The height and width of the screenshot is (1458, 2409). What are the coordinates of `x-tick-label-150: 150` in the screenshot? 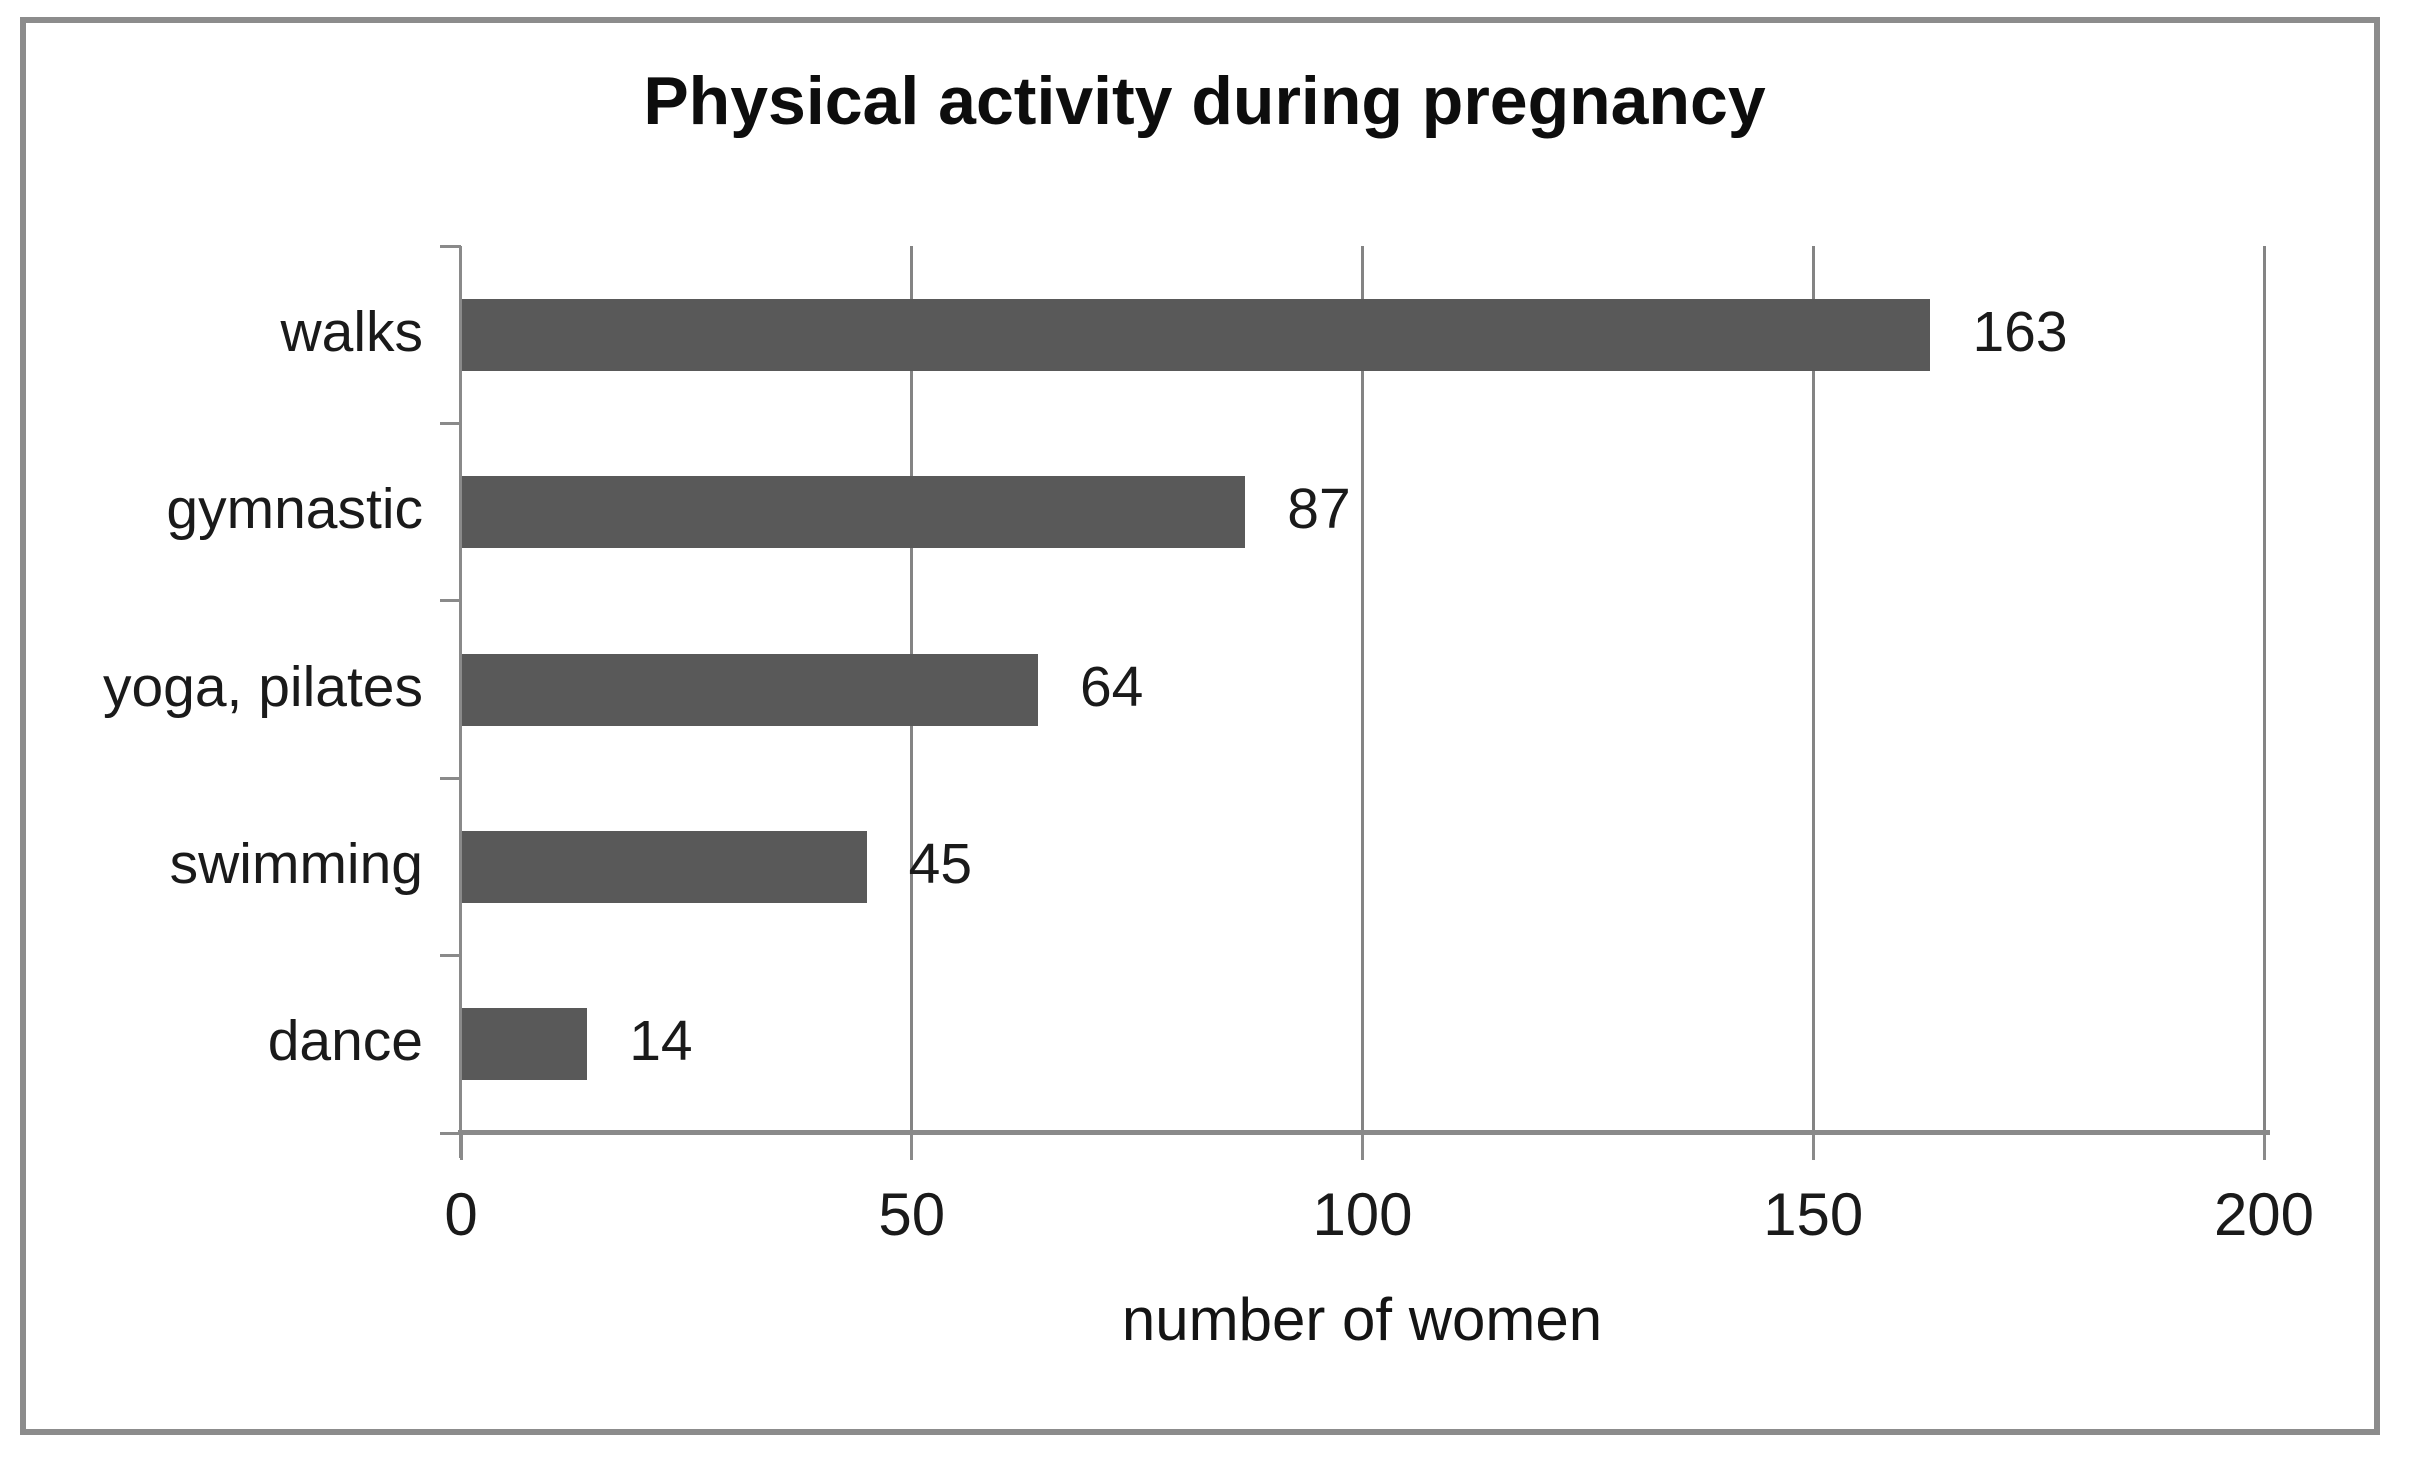 It's located at (1813, 1214).